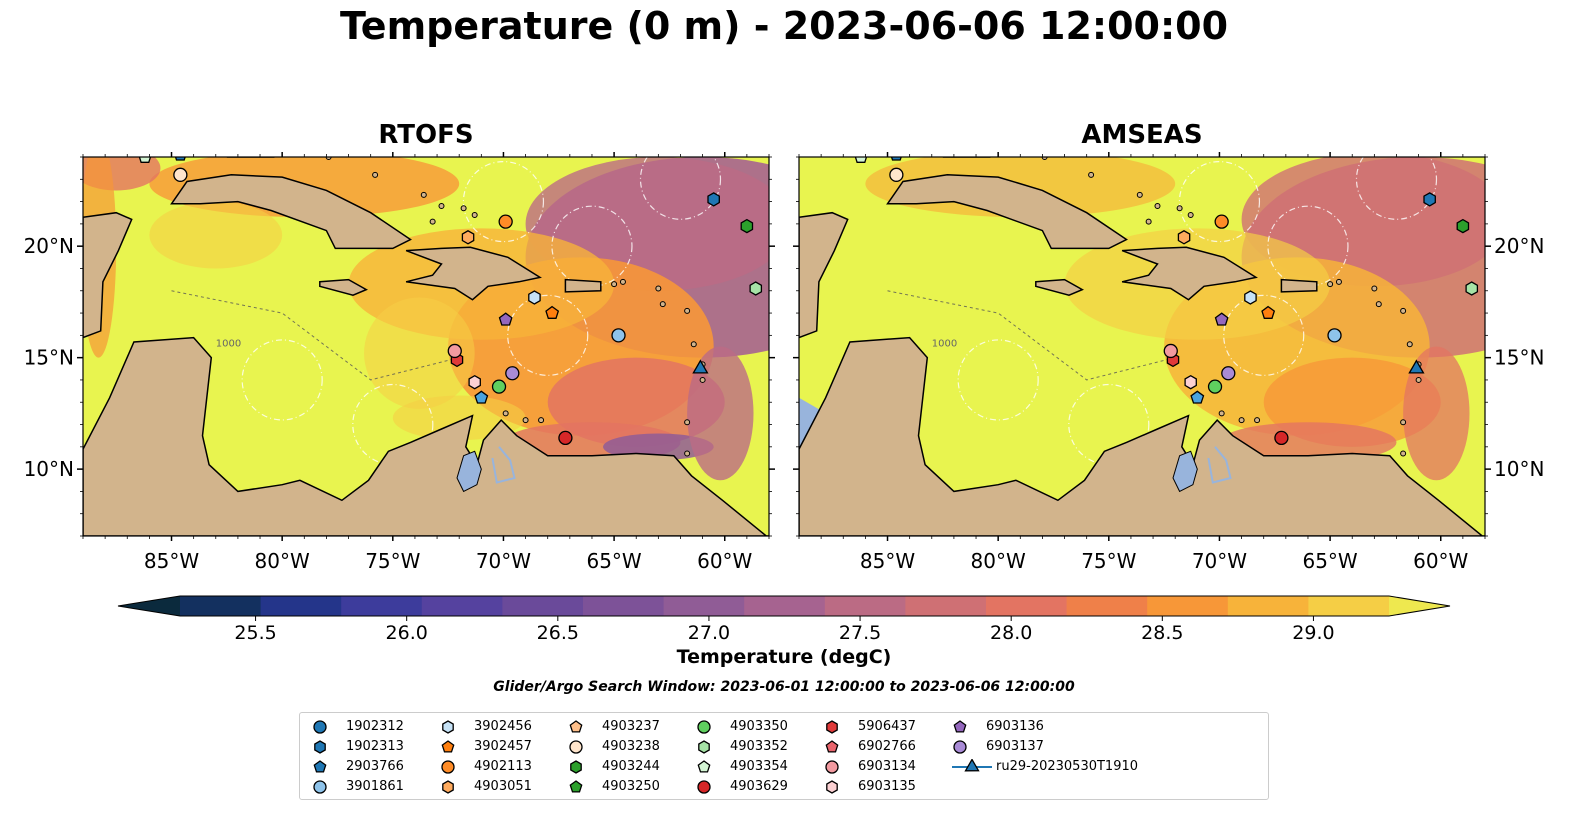  Describe the element at coordinates (1067, 766) in the screenshot. I see `legend-label: ru29-20230530T1910` at that location.